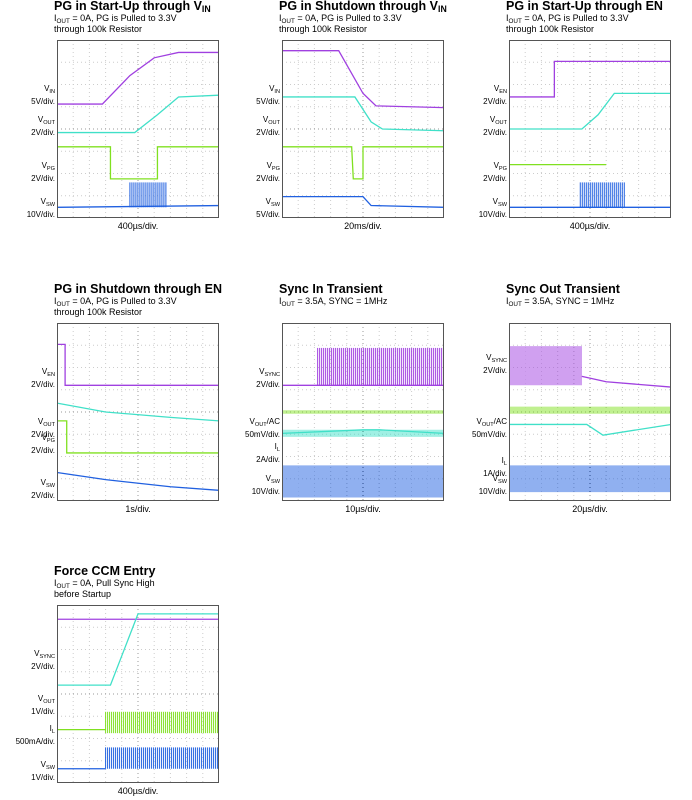 The image size is (692, 800). What do you see at coordinates (505, 464) in the screenshot?
I see `text-part: L` at bounding box center [505, 464].